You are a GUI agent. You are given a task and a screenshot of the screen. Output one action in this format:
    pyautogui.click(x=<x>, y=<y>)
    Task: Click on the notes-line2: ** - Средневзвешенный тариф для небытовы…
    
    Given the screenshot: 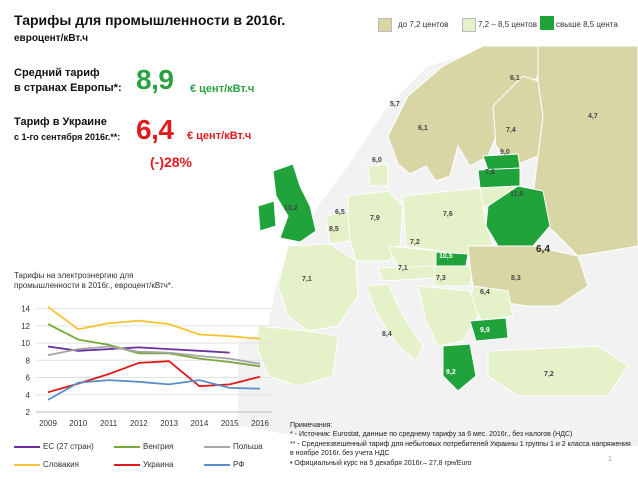 What is the action you would take?
    pyautogui.click(x=460, y=449)
    